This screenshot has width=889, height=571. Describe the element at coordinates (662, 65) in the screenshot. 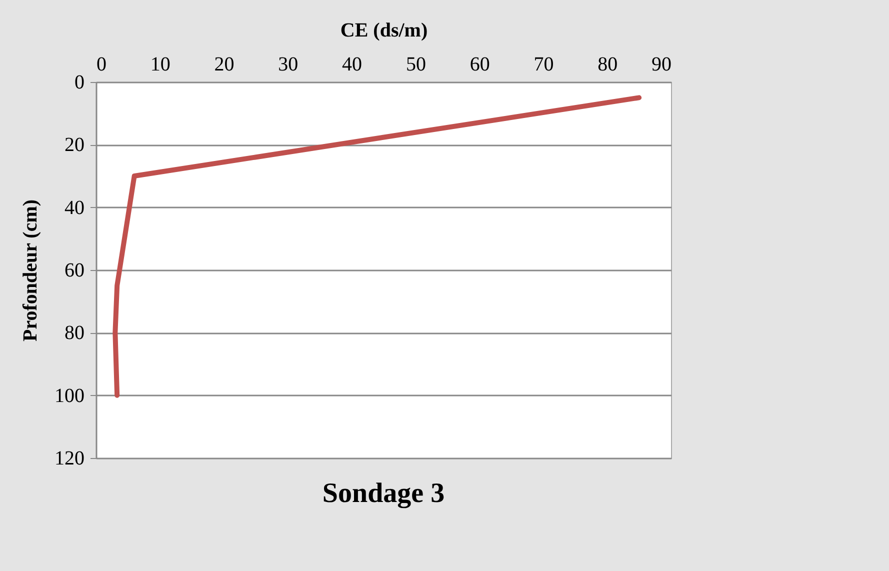

I see `x-tick-label: 90` at that location.